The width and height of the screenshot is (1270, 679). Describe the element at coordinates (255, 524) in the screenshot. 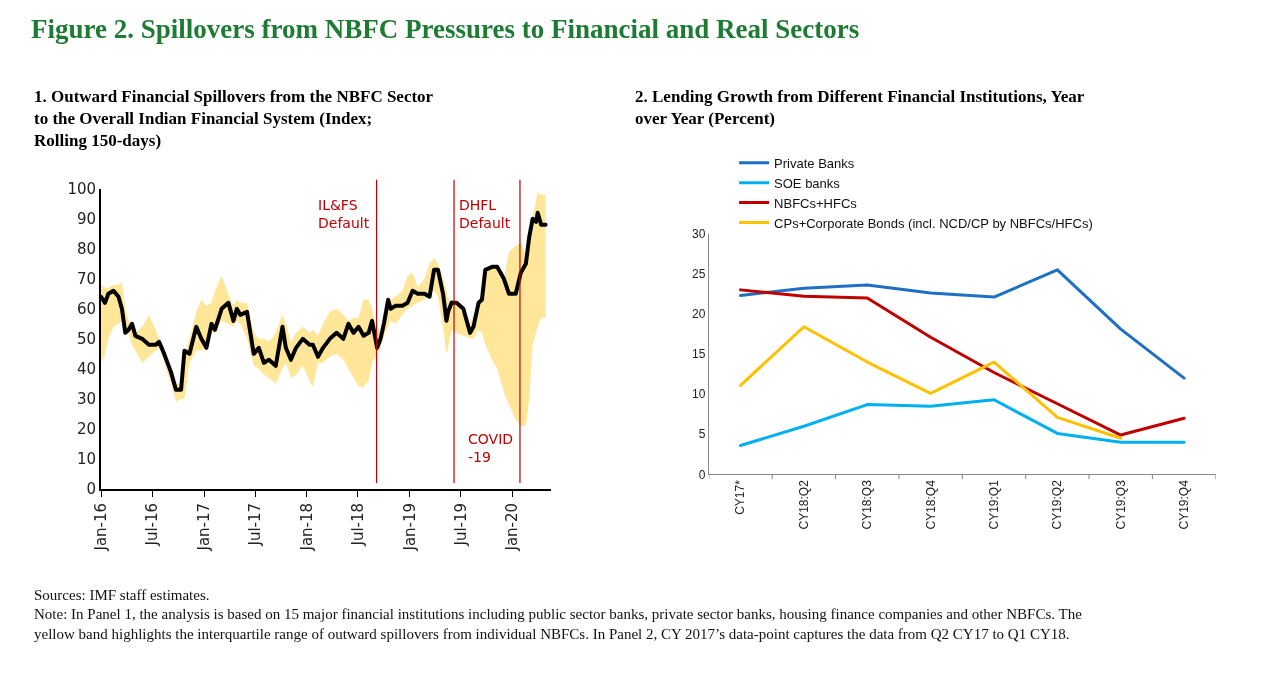

I see `x-tick-label: Jul-17` at that location.